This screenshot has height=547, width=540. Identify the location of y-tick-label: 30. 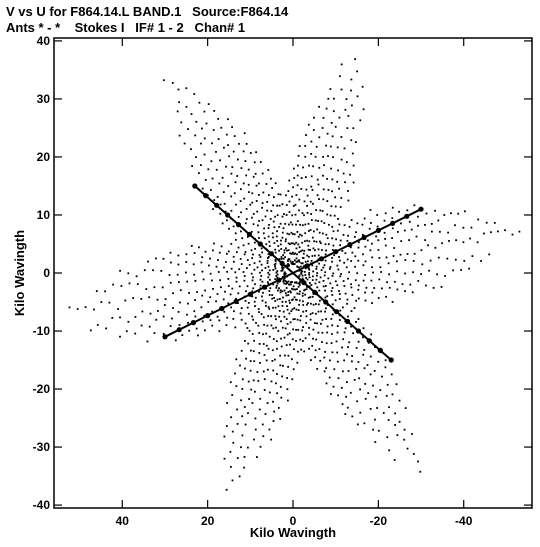
(44, 99).